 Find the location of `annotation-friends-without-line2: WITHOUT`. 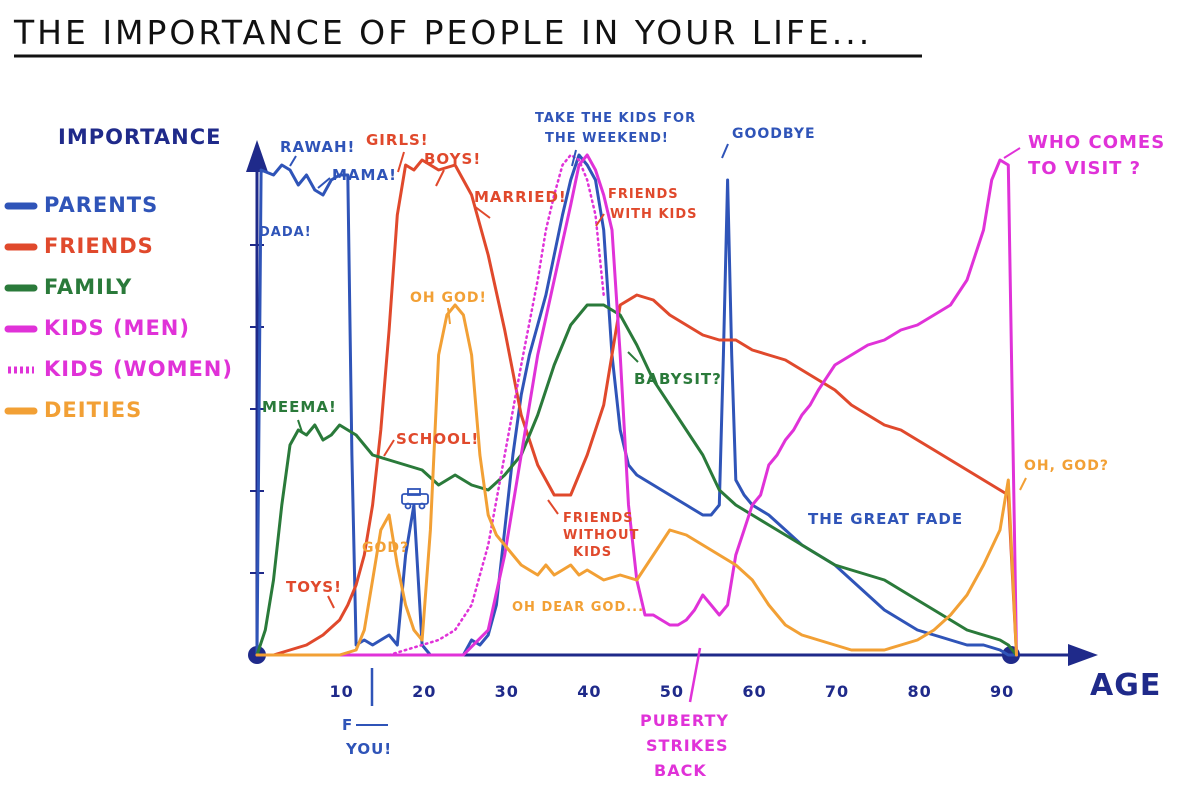

annotation-friends-without-line2: WITHOUT is located at coordinates (601, 535).